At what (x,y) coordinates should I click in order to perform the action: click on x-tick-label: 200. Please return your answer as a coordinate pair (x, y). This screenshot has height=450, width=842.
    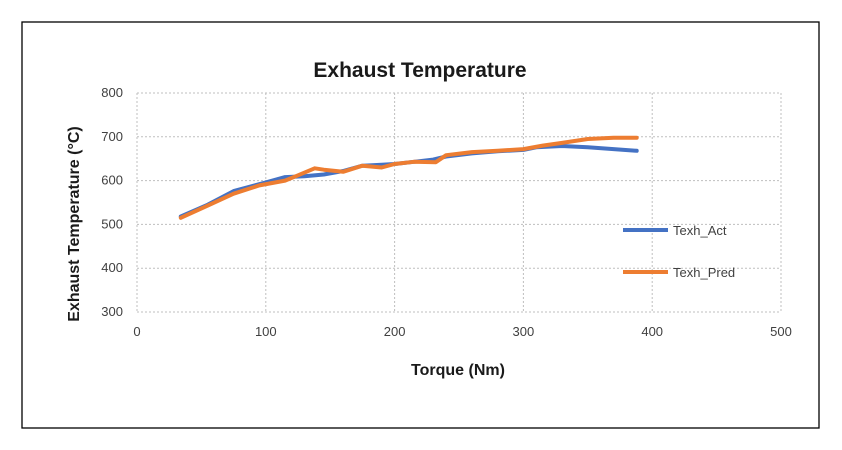
    Looking at the image, I should click on (395, 331).